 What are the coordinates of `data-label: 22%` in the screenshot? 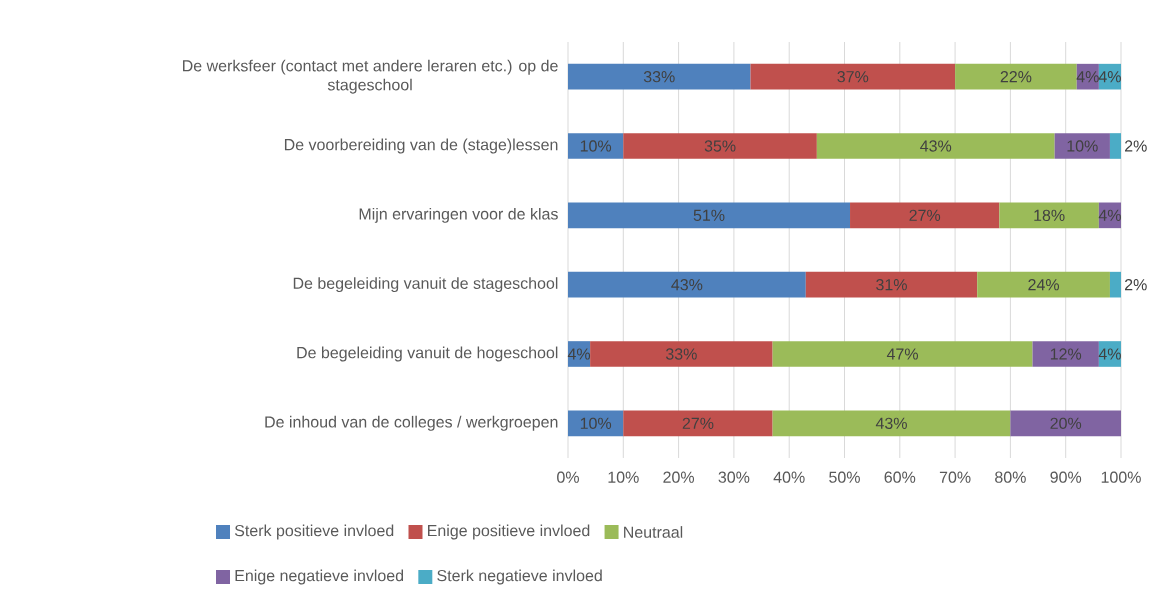 It's located at (1016, 77).